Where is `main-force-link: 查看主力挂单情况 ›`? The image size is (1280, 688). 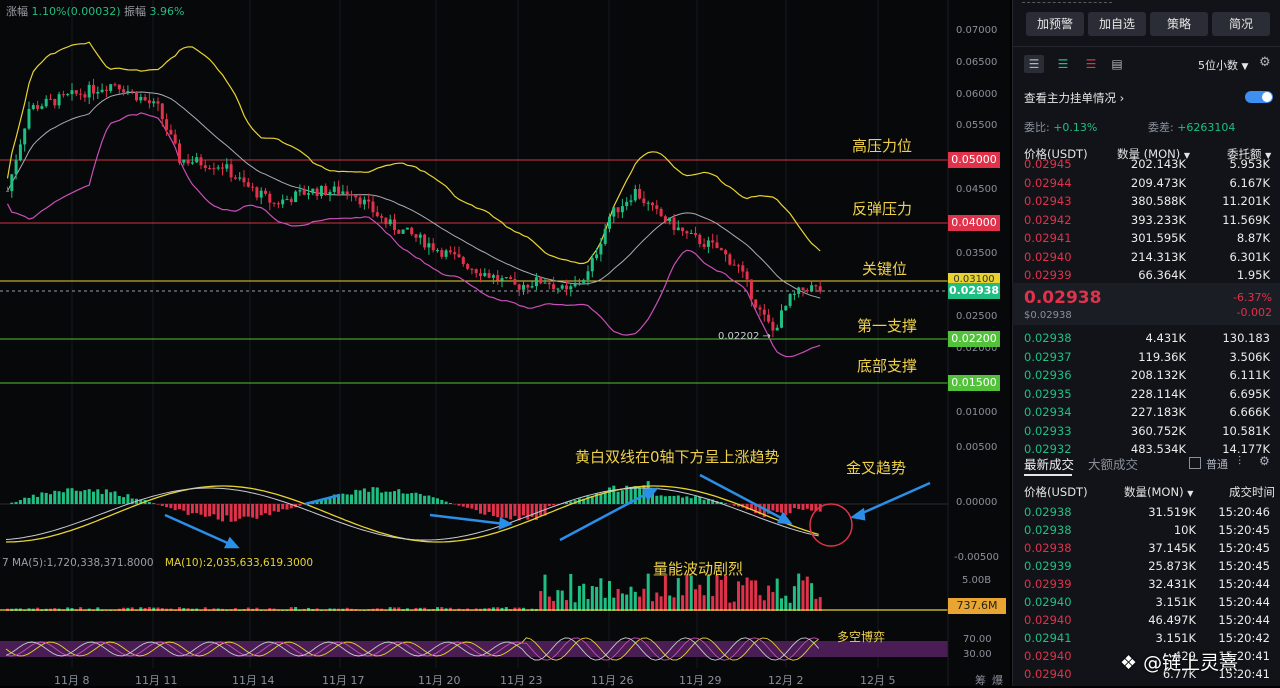 main-force-link: 查看主力挂单情况 › is located at coordinates (1074, 98).